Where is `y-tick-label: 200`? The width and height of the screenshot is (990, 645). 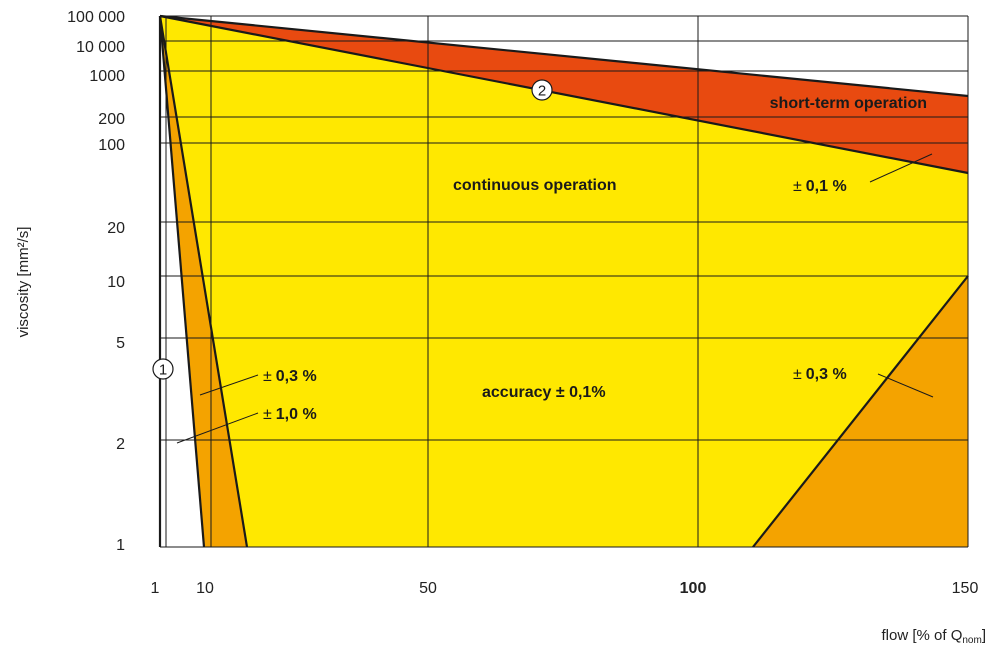
y-tick-label: 200 is located at coordinates (111, 119).